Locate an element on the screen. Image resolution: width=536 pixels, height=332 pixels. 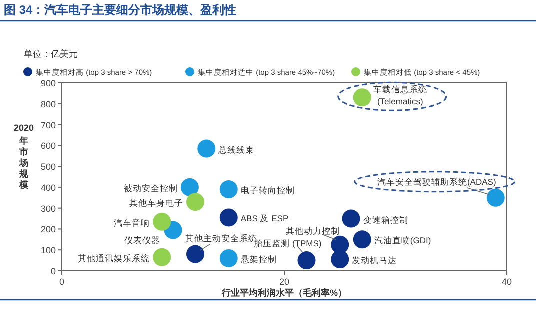
annotation: 被动安全控制 is located at coordinates (151, 188).